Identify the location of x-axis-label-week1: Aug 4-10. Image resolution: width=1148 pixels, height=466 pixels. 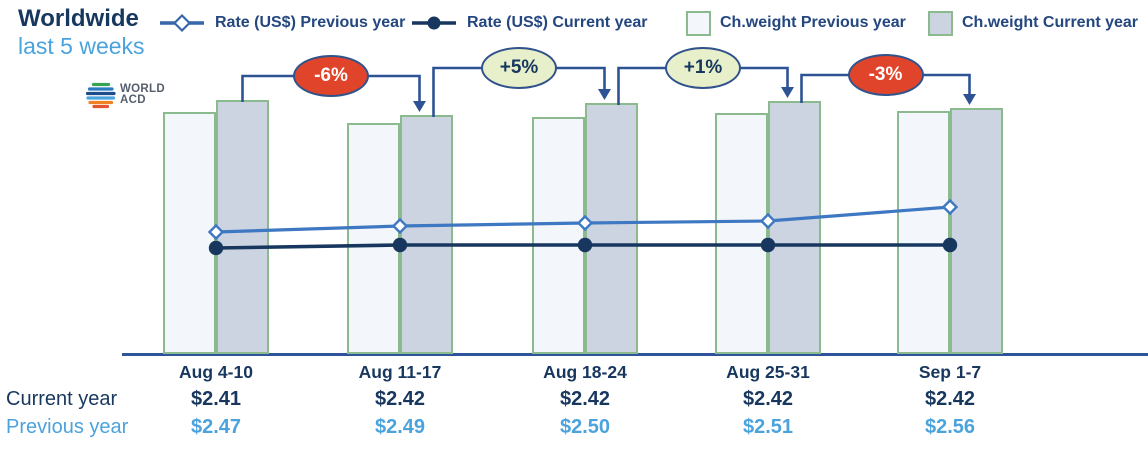
(216, 372).